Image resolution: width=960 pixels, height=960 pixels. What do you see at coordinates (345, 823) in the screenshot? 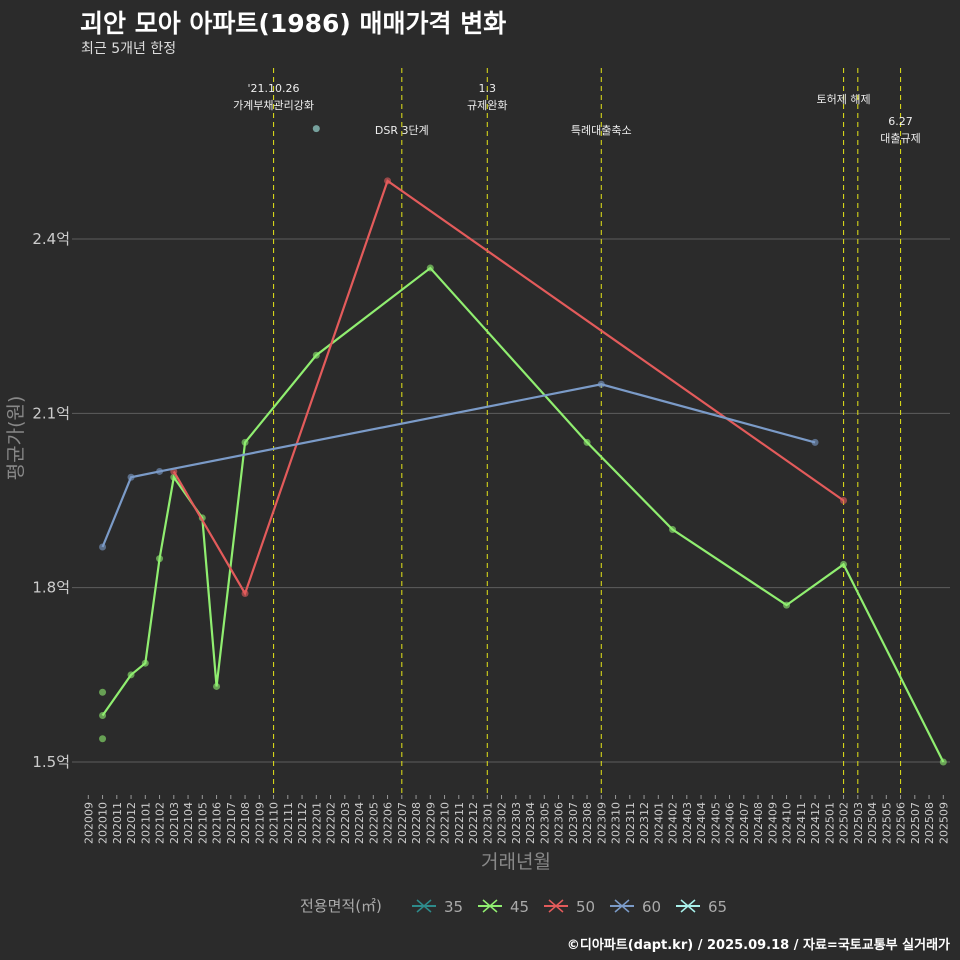
I see `x-tick-label: 202203` at bounding box center [345, 823].